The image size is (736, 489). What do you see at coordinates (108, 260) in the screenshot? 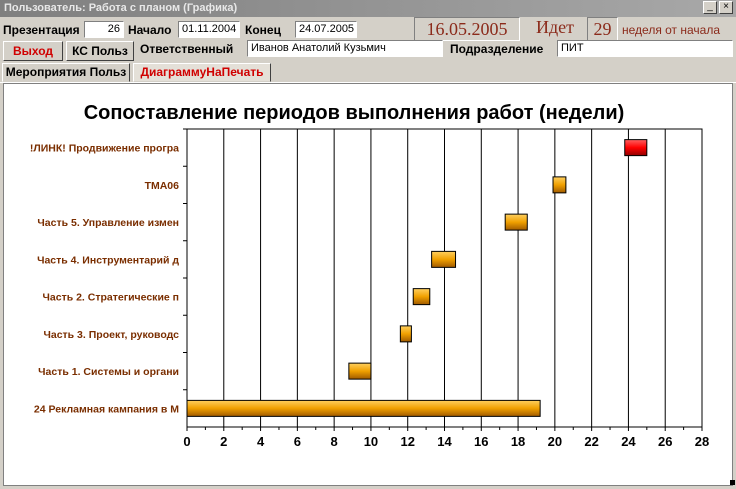
I see `task-label: Часть 4. Инструментарий д` at bounding box center [108, 260].